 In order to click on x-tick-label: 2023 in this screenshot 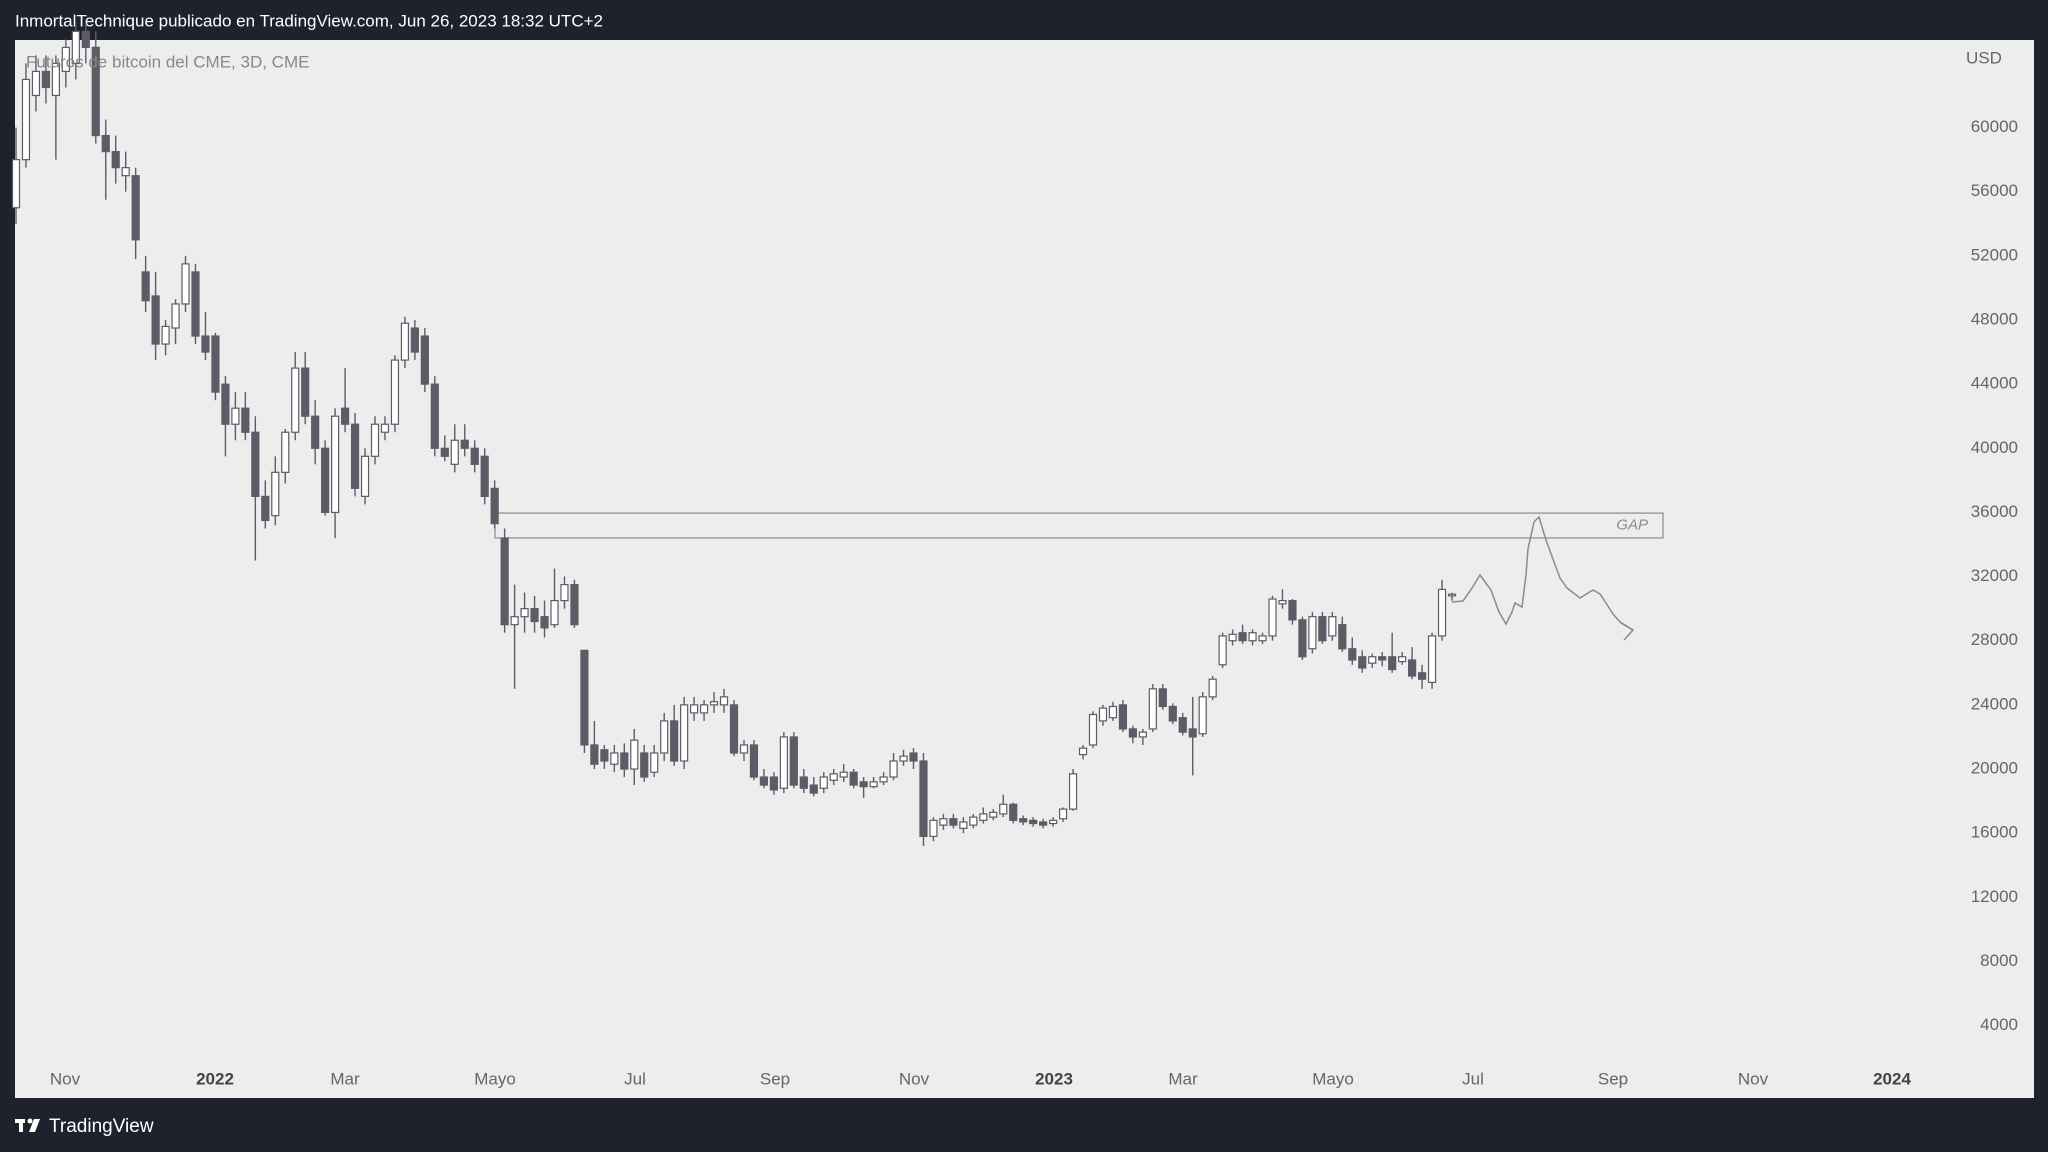, I will do `click(1054, 1078)`.